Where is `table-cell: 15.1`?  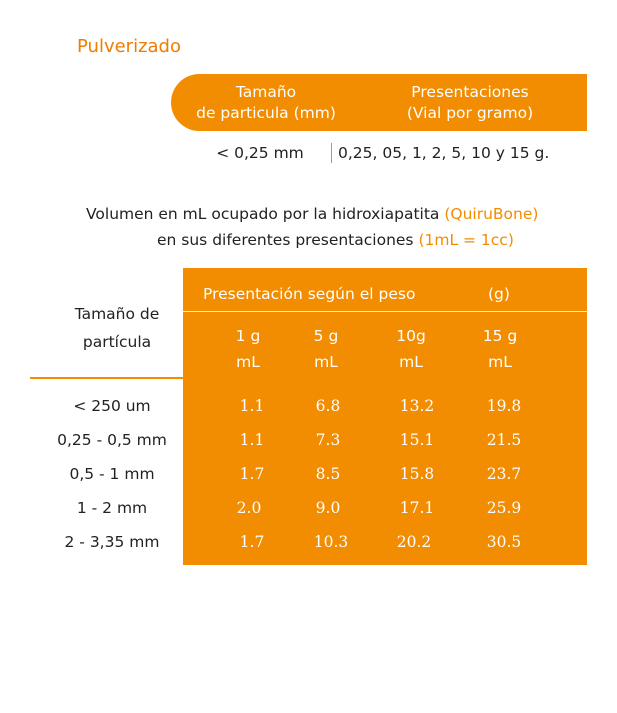
table-cell: 15.1 is located at coordinates (417, 440).